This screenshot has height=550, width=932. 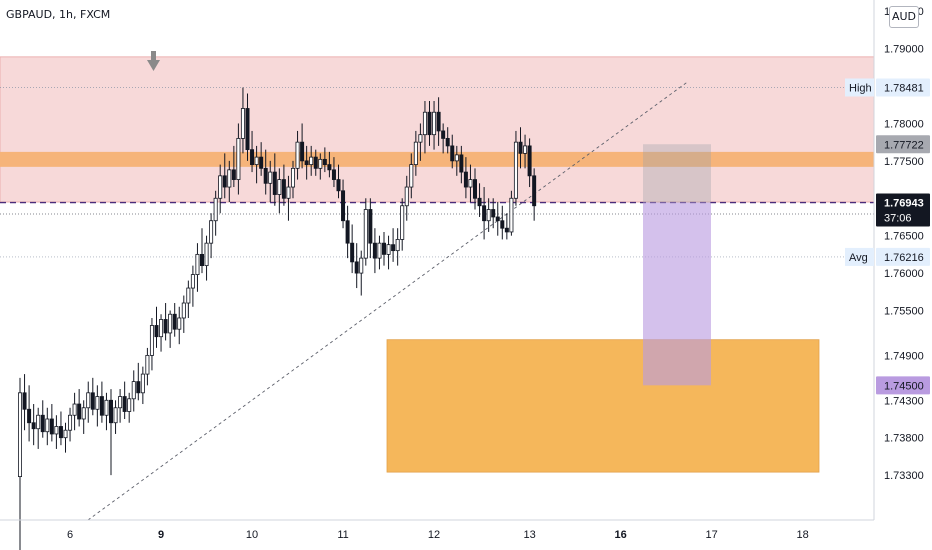 What do you see at coordinates (437, 159) in the screenshot?
I see `resistance-band` at bounding box center [437, 159].